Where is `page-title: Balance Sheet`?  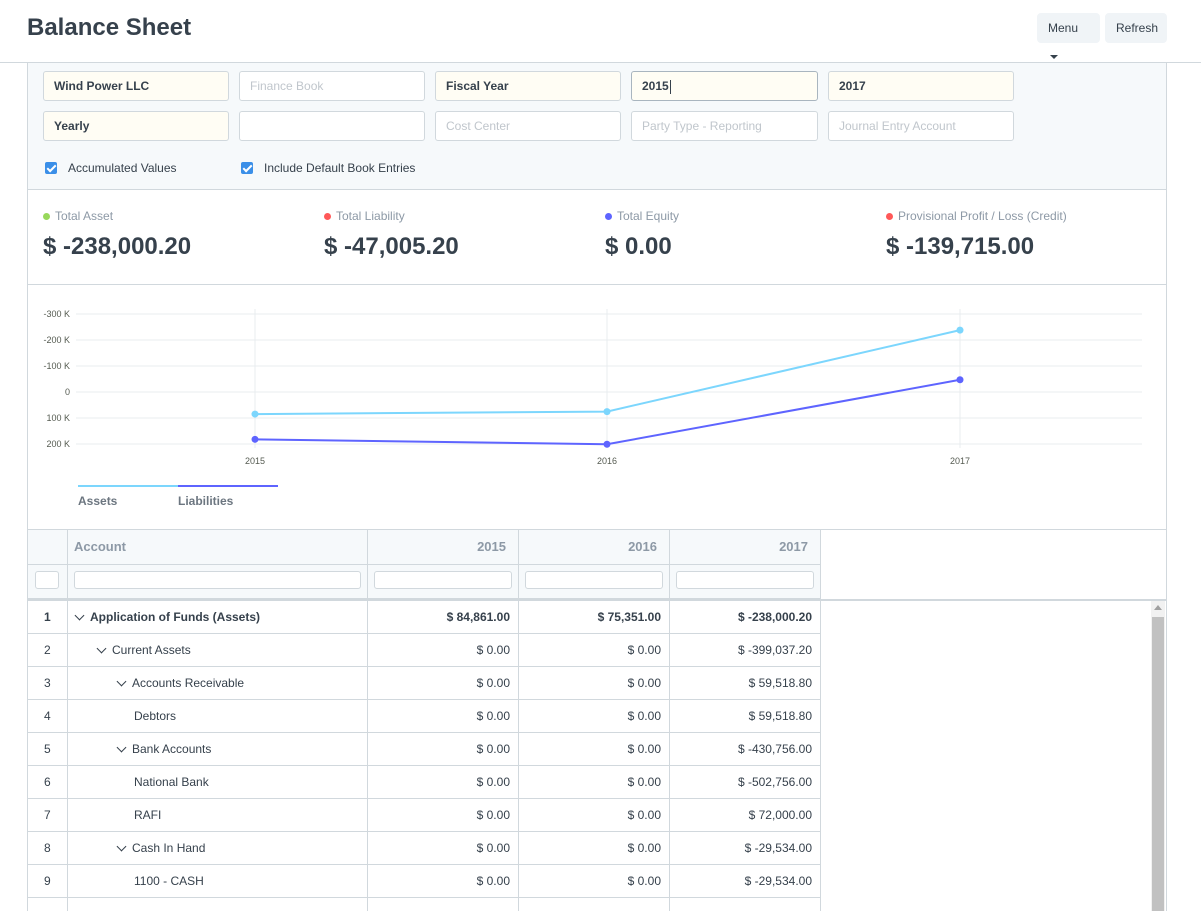
page-title: Balance Sheet is located at coordinates (109, 27).